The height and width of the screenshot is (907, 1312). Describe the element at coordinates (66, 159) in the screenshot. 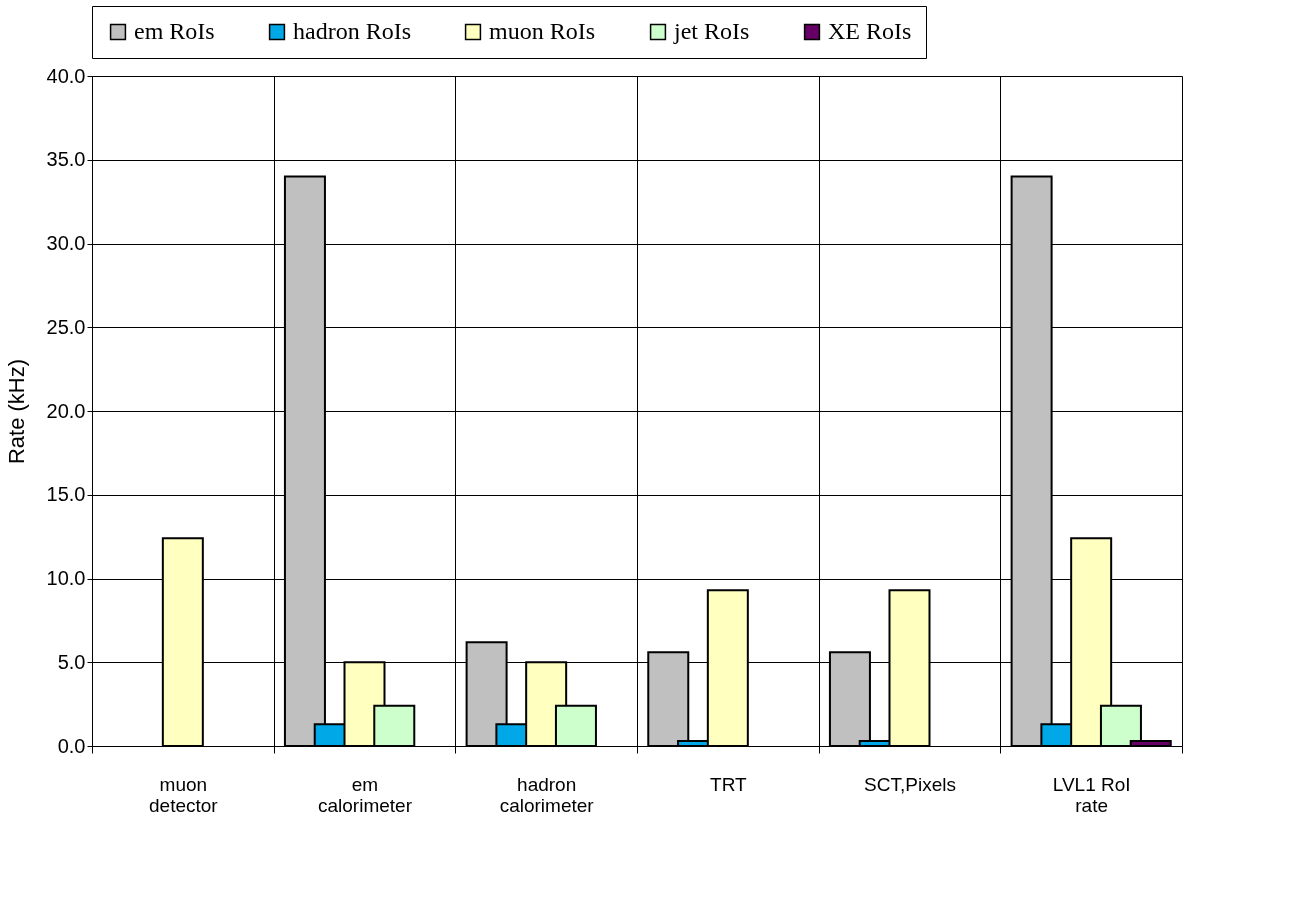

I see `y-tick-label: 35.0` at that location.